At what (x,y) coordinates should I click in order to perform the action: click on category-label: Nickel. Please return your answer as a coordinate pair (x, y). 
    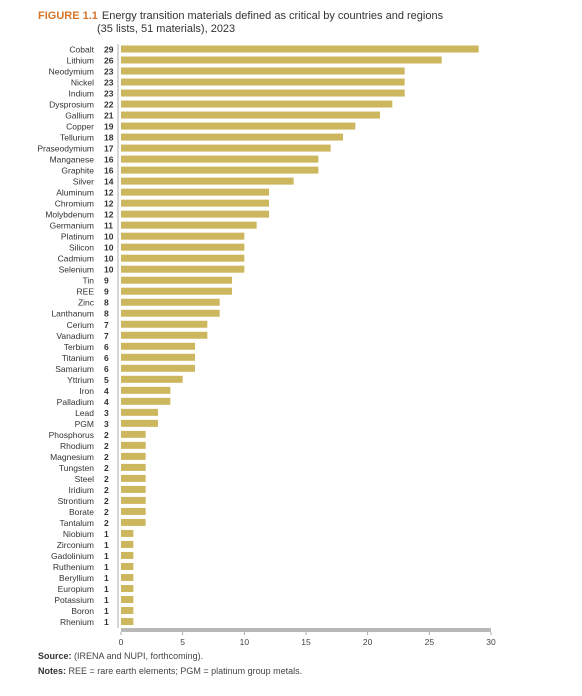
    Looking at the image, I should click on (82, 83).